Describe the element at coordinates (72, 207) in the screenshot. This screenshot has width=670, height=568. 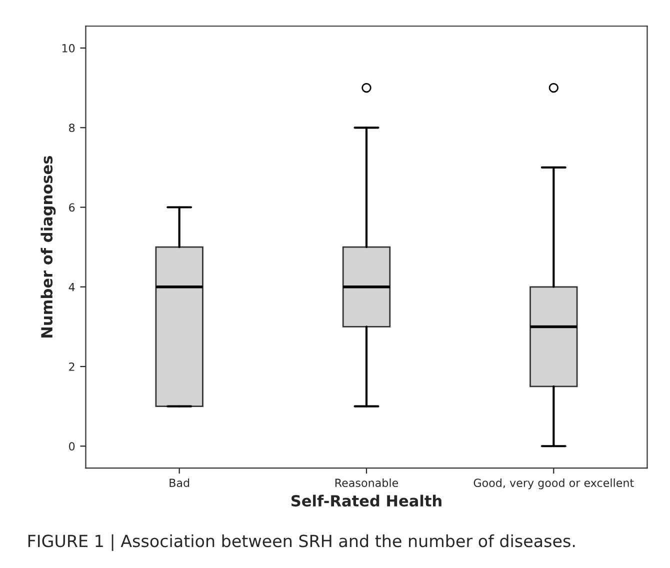
I see `y-tick-label: 6` at that location.